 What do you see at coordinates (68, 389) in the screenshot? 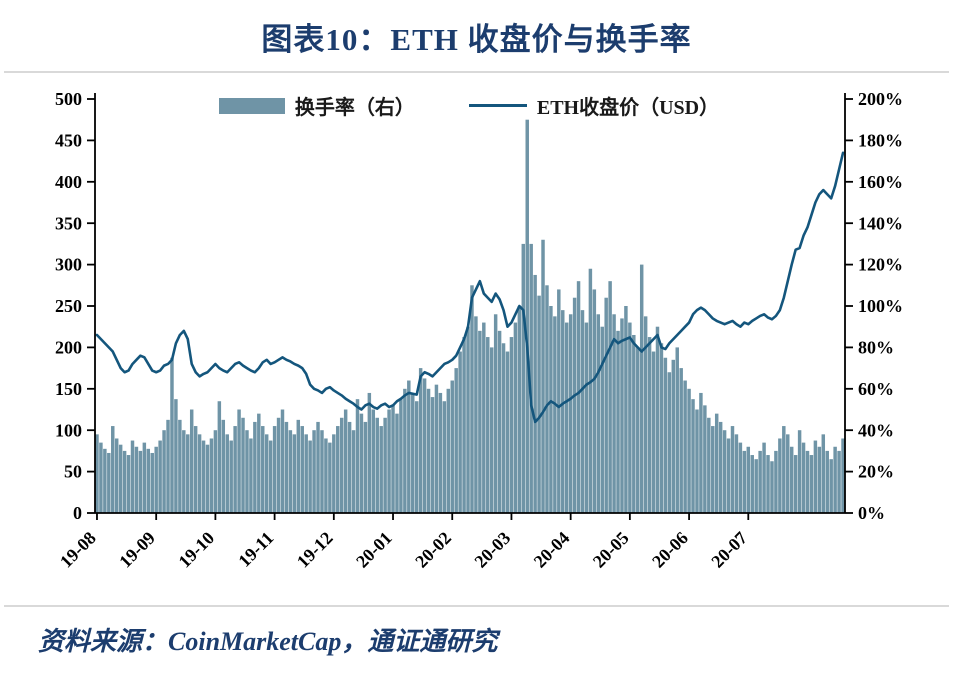
I see `left-axis-tick-label: 150` at bounding box center [68, 389].